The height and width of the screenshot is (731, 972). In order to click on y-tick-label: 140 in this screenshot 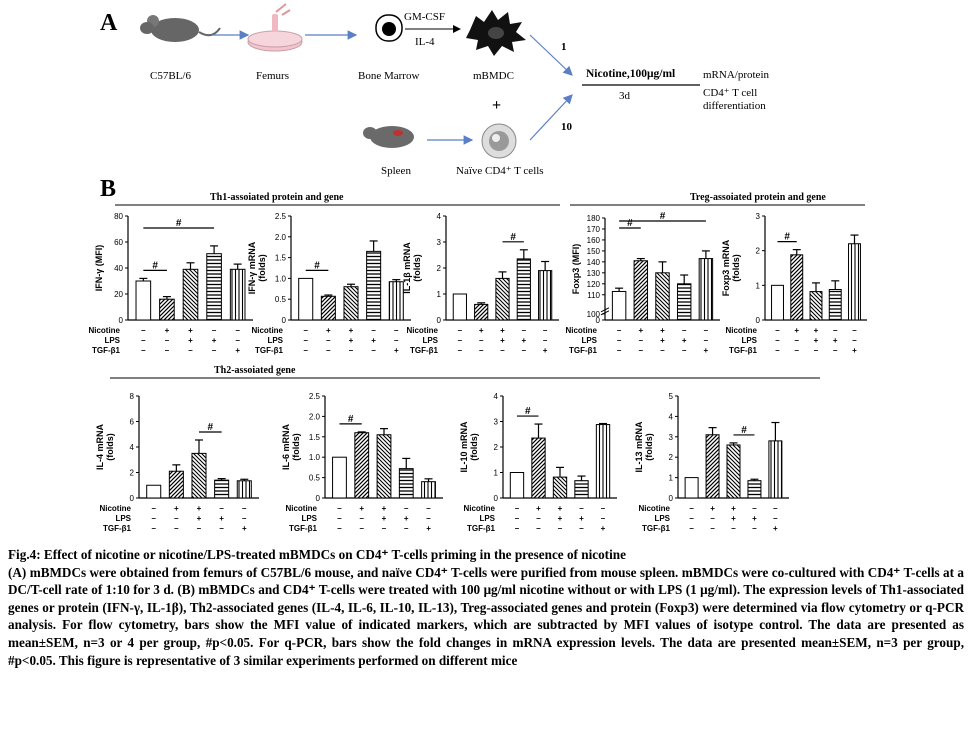, I will do `click(594, 262)`.